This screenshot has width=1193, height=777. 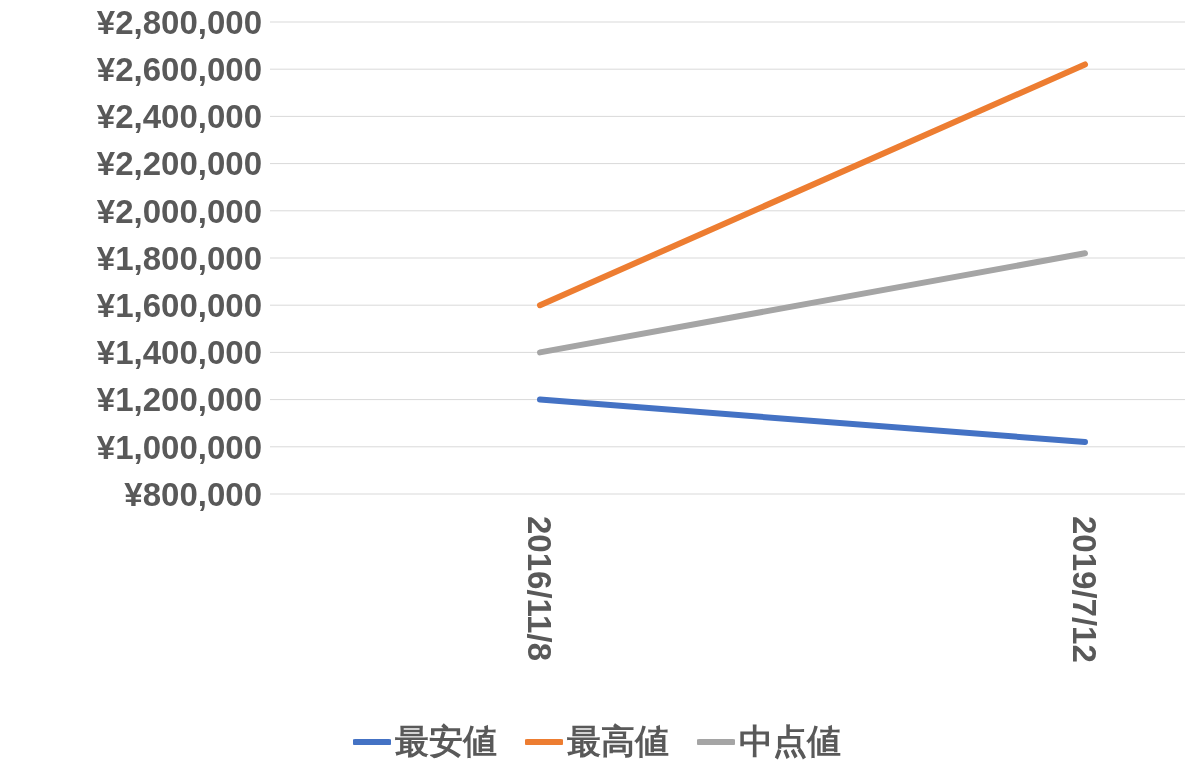 What do you see at coordinates (445, 741) in the screenshot?
I see `legend-label: 最安値` at bounding box center [445, 741].